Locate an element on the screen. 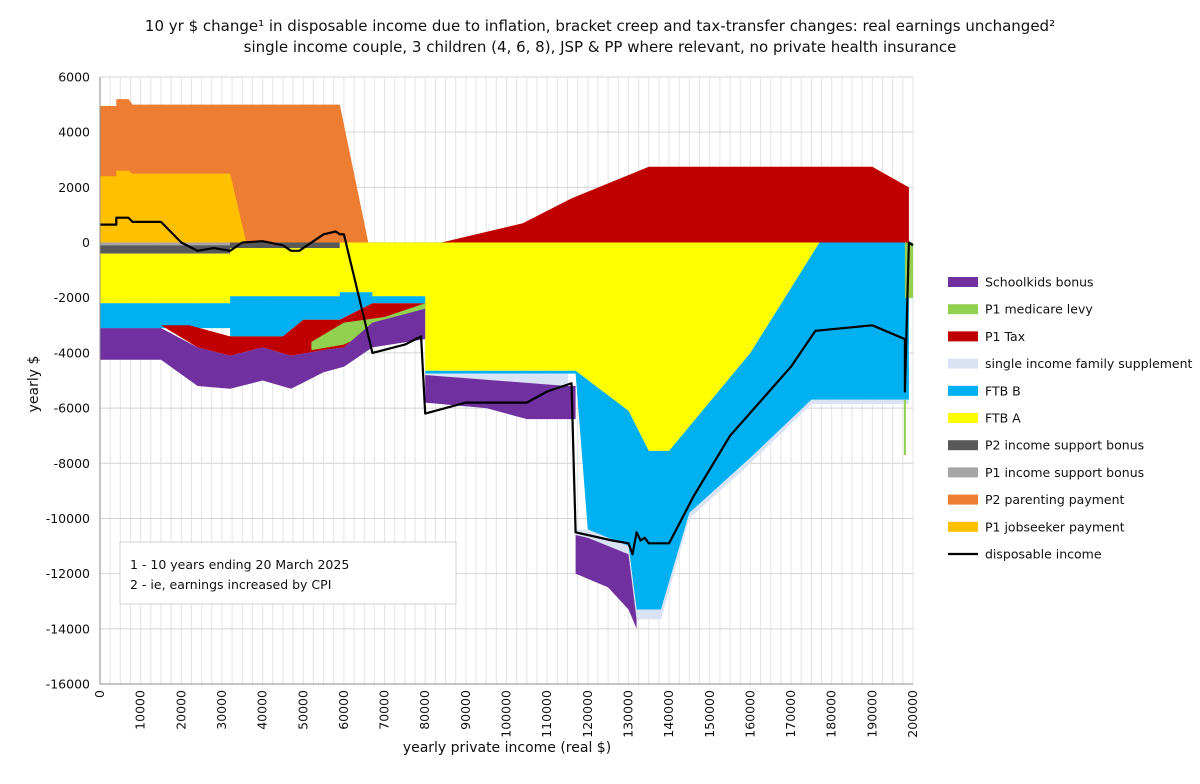 This screenshot has height=784, width=1200. legend-label: FTB A is located at coordinates (1003, 418).